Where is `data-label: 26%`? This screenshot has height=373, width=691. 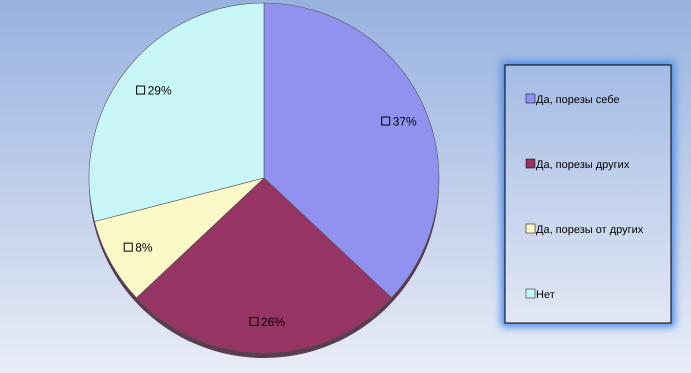
data-label: 26% is located at coordinates (273, 322).